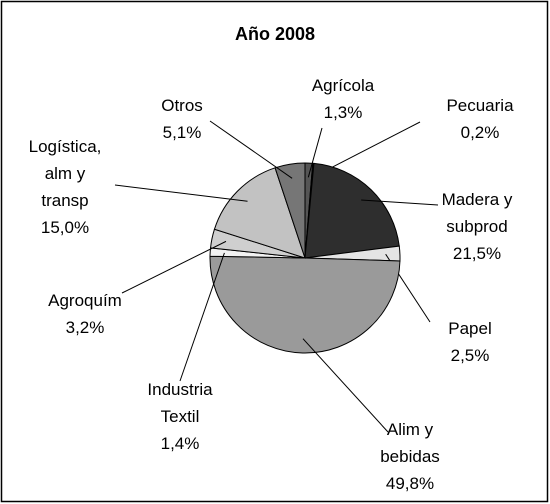  I want to click on data-label: Agroquím 3,2%, so click(85, 314).